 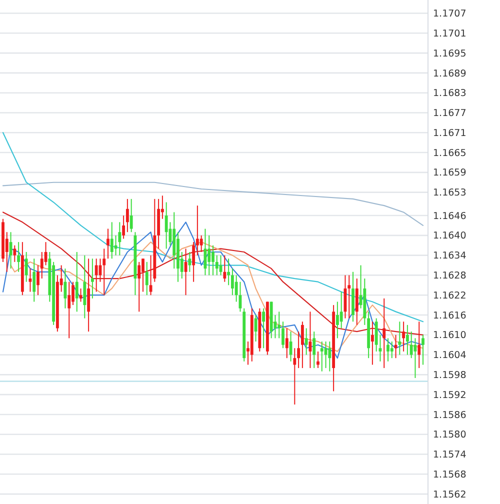 I want to click on y-tick-label: 1.1562, so click(x=449, y=494).